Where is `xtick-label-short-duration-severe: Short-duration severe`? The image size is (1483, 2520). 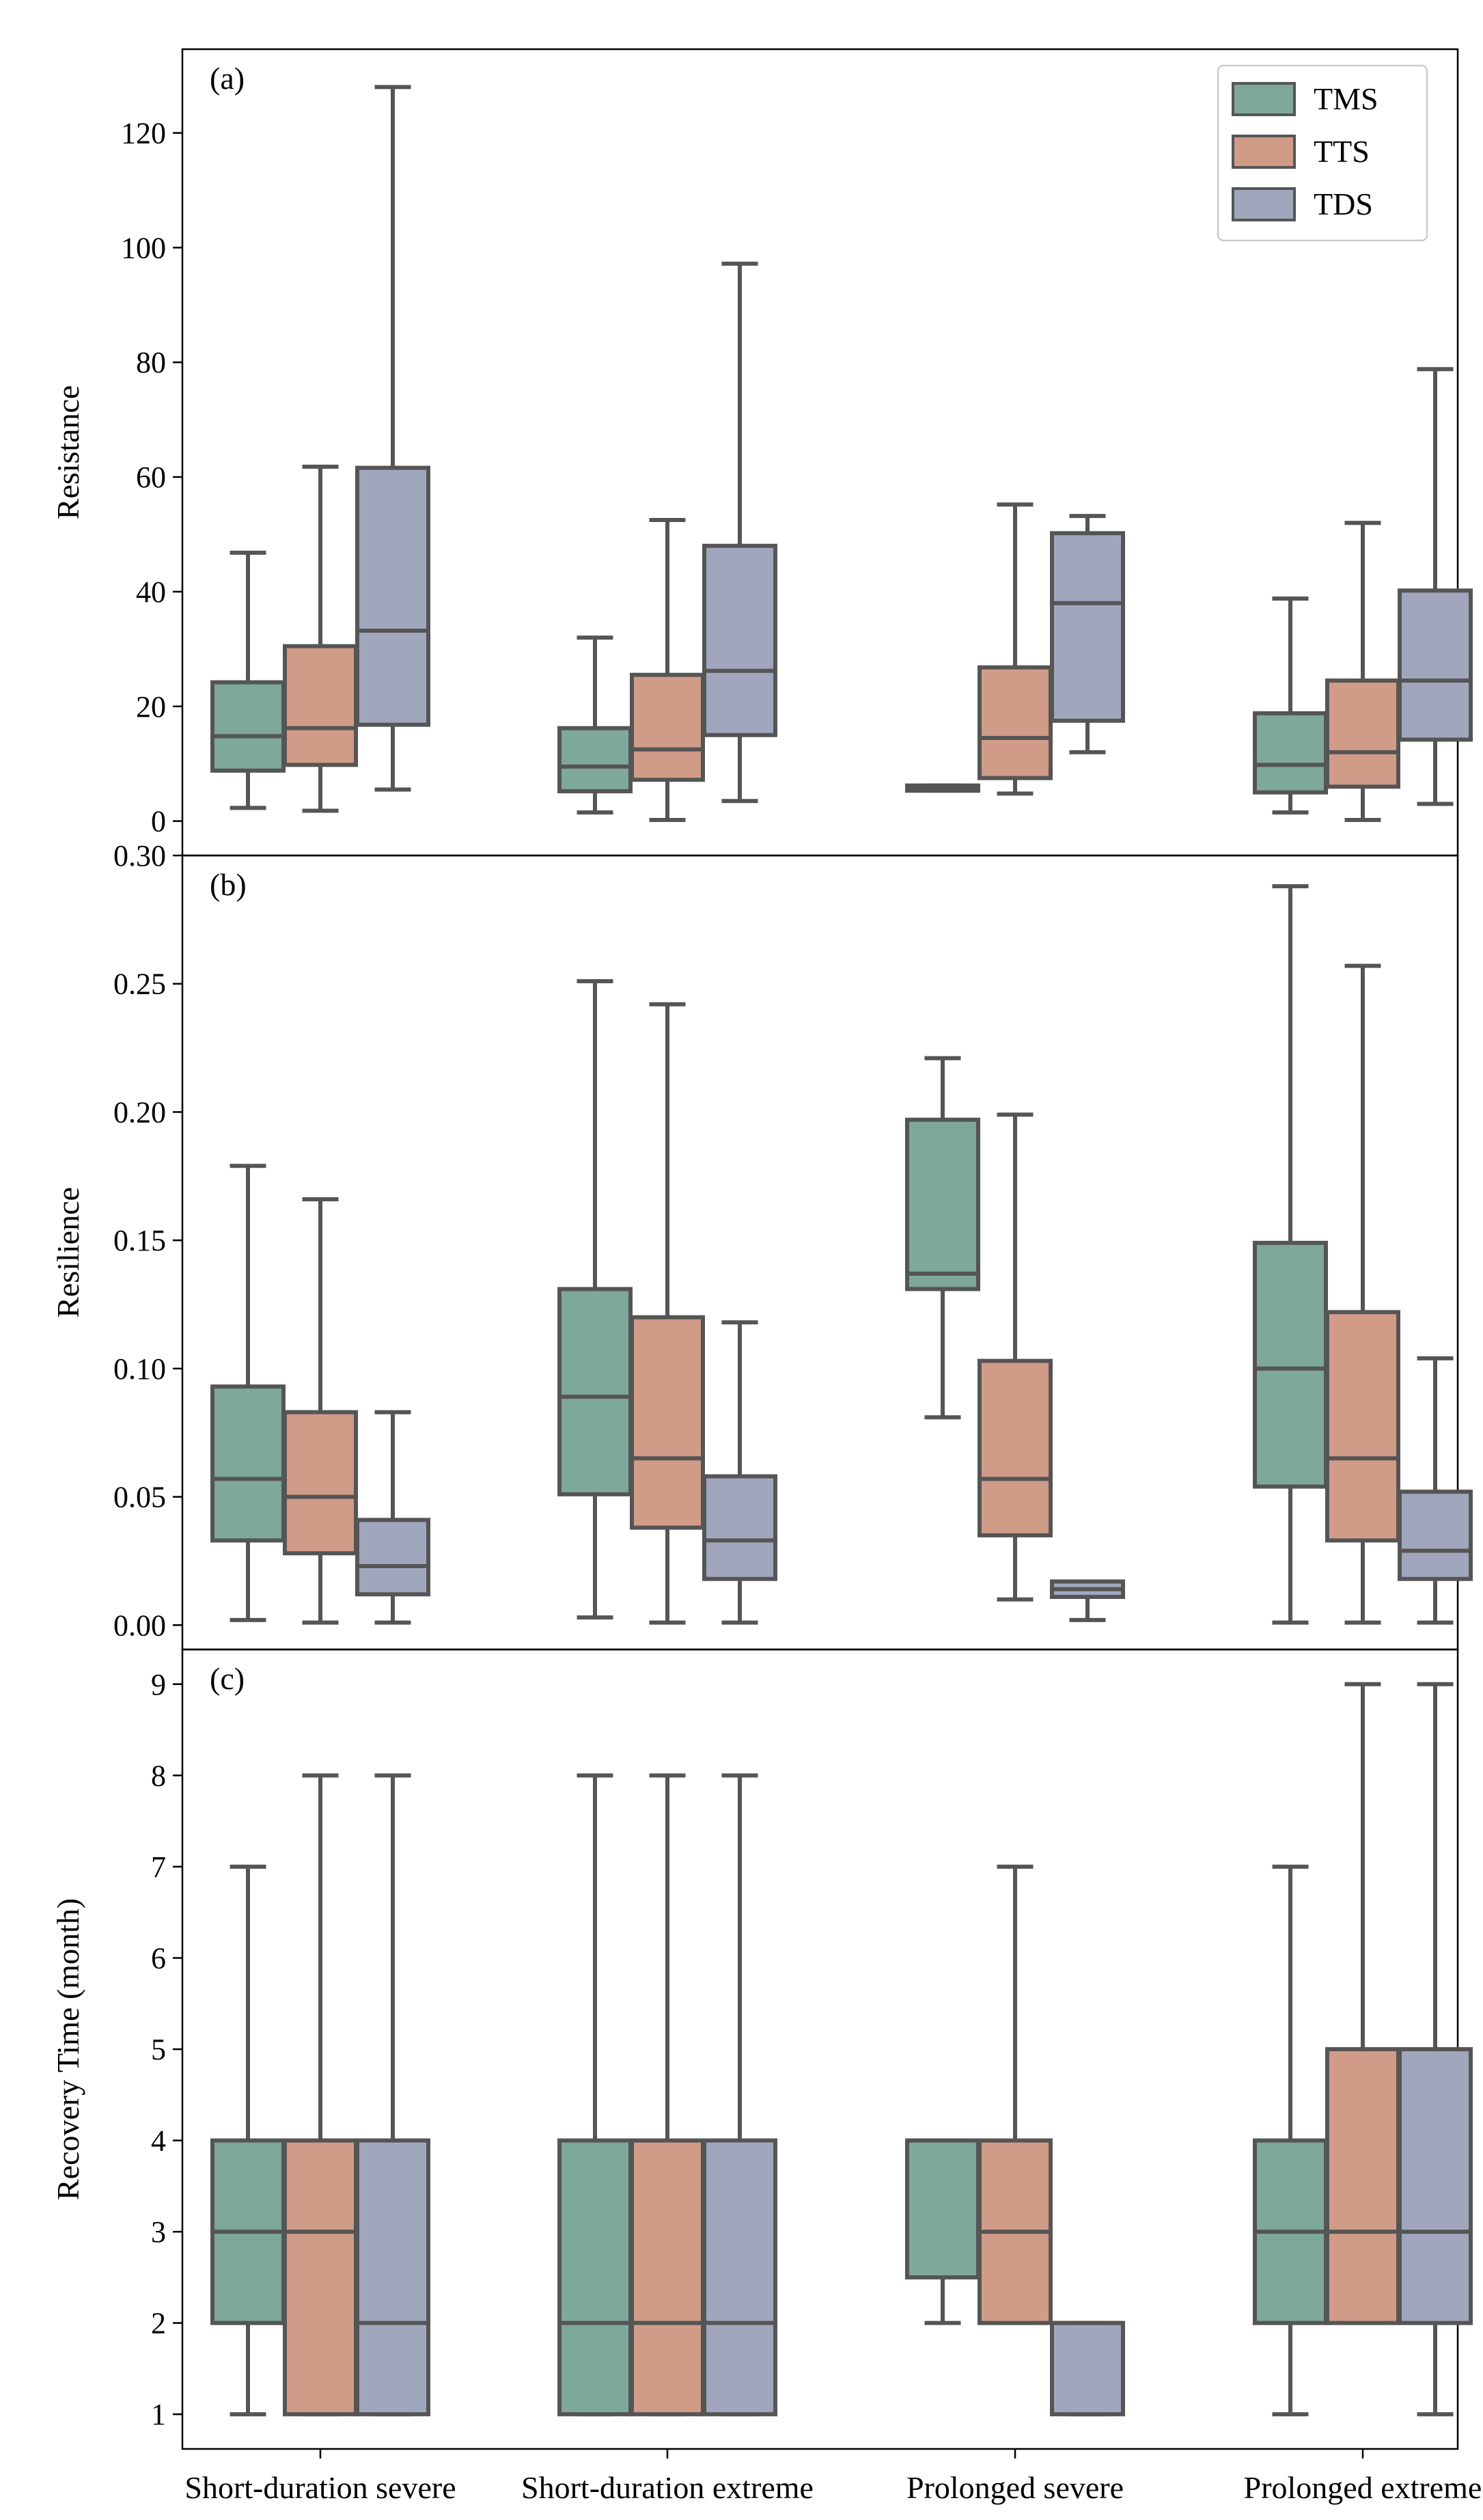 xtick-label-short-duration-severe: Short-duration severe is located at coordinates (320, 2487).